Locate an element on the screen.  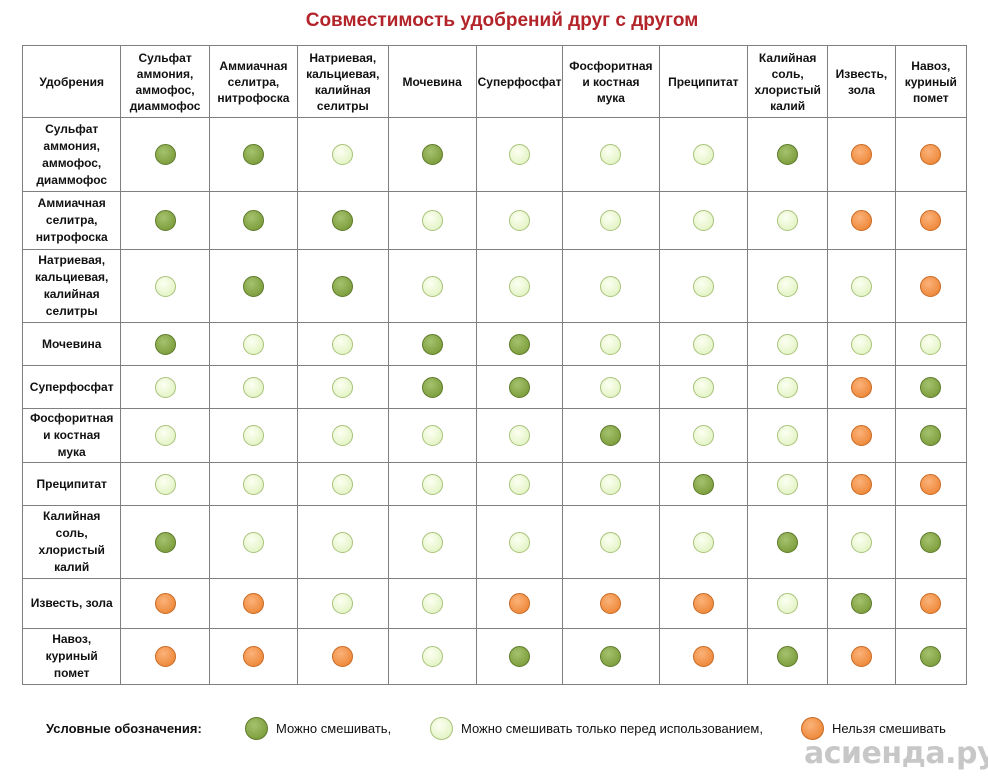
table-row: Навоз, куриный помет is located at coordinates (494, 656).